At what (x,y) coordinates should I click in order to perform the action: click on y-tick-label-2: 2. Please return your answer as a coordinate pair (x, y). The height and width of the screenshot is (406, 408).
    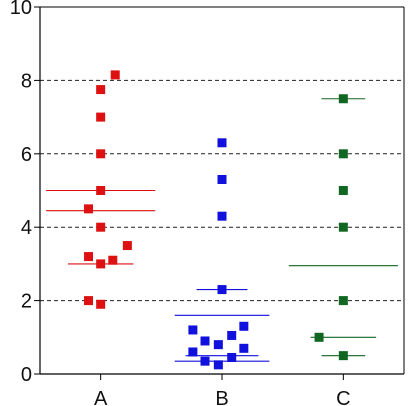
    Looking at the image, I should click on (26, 302).